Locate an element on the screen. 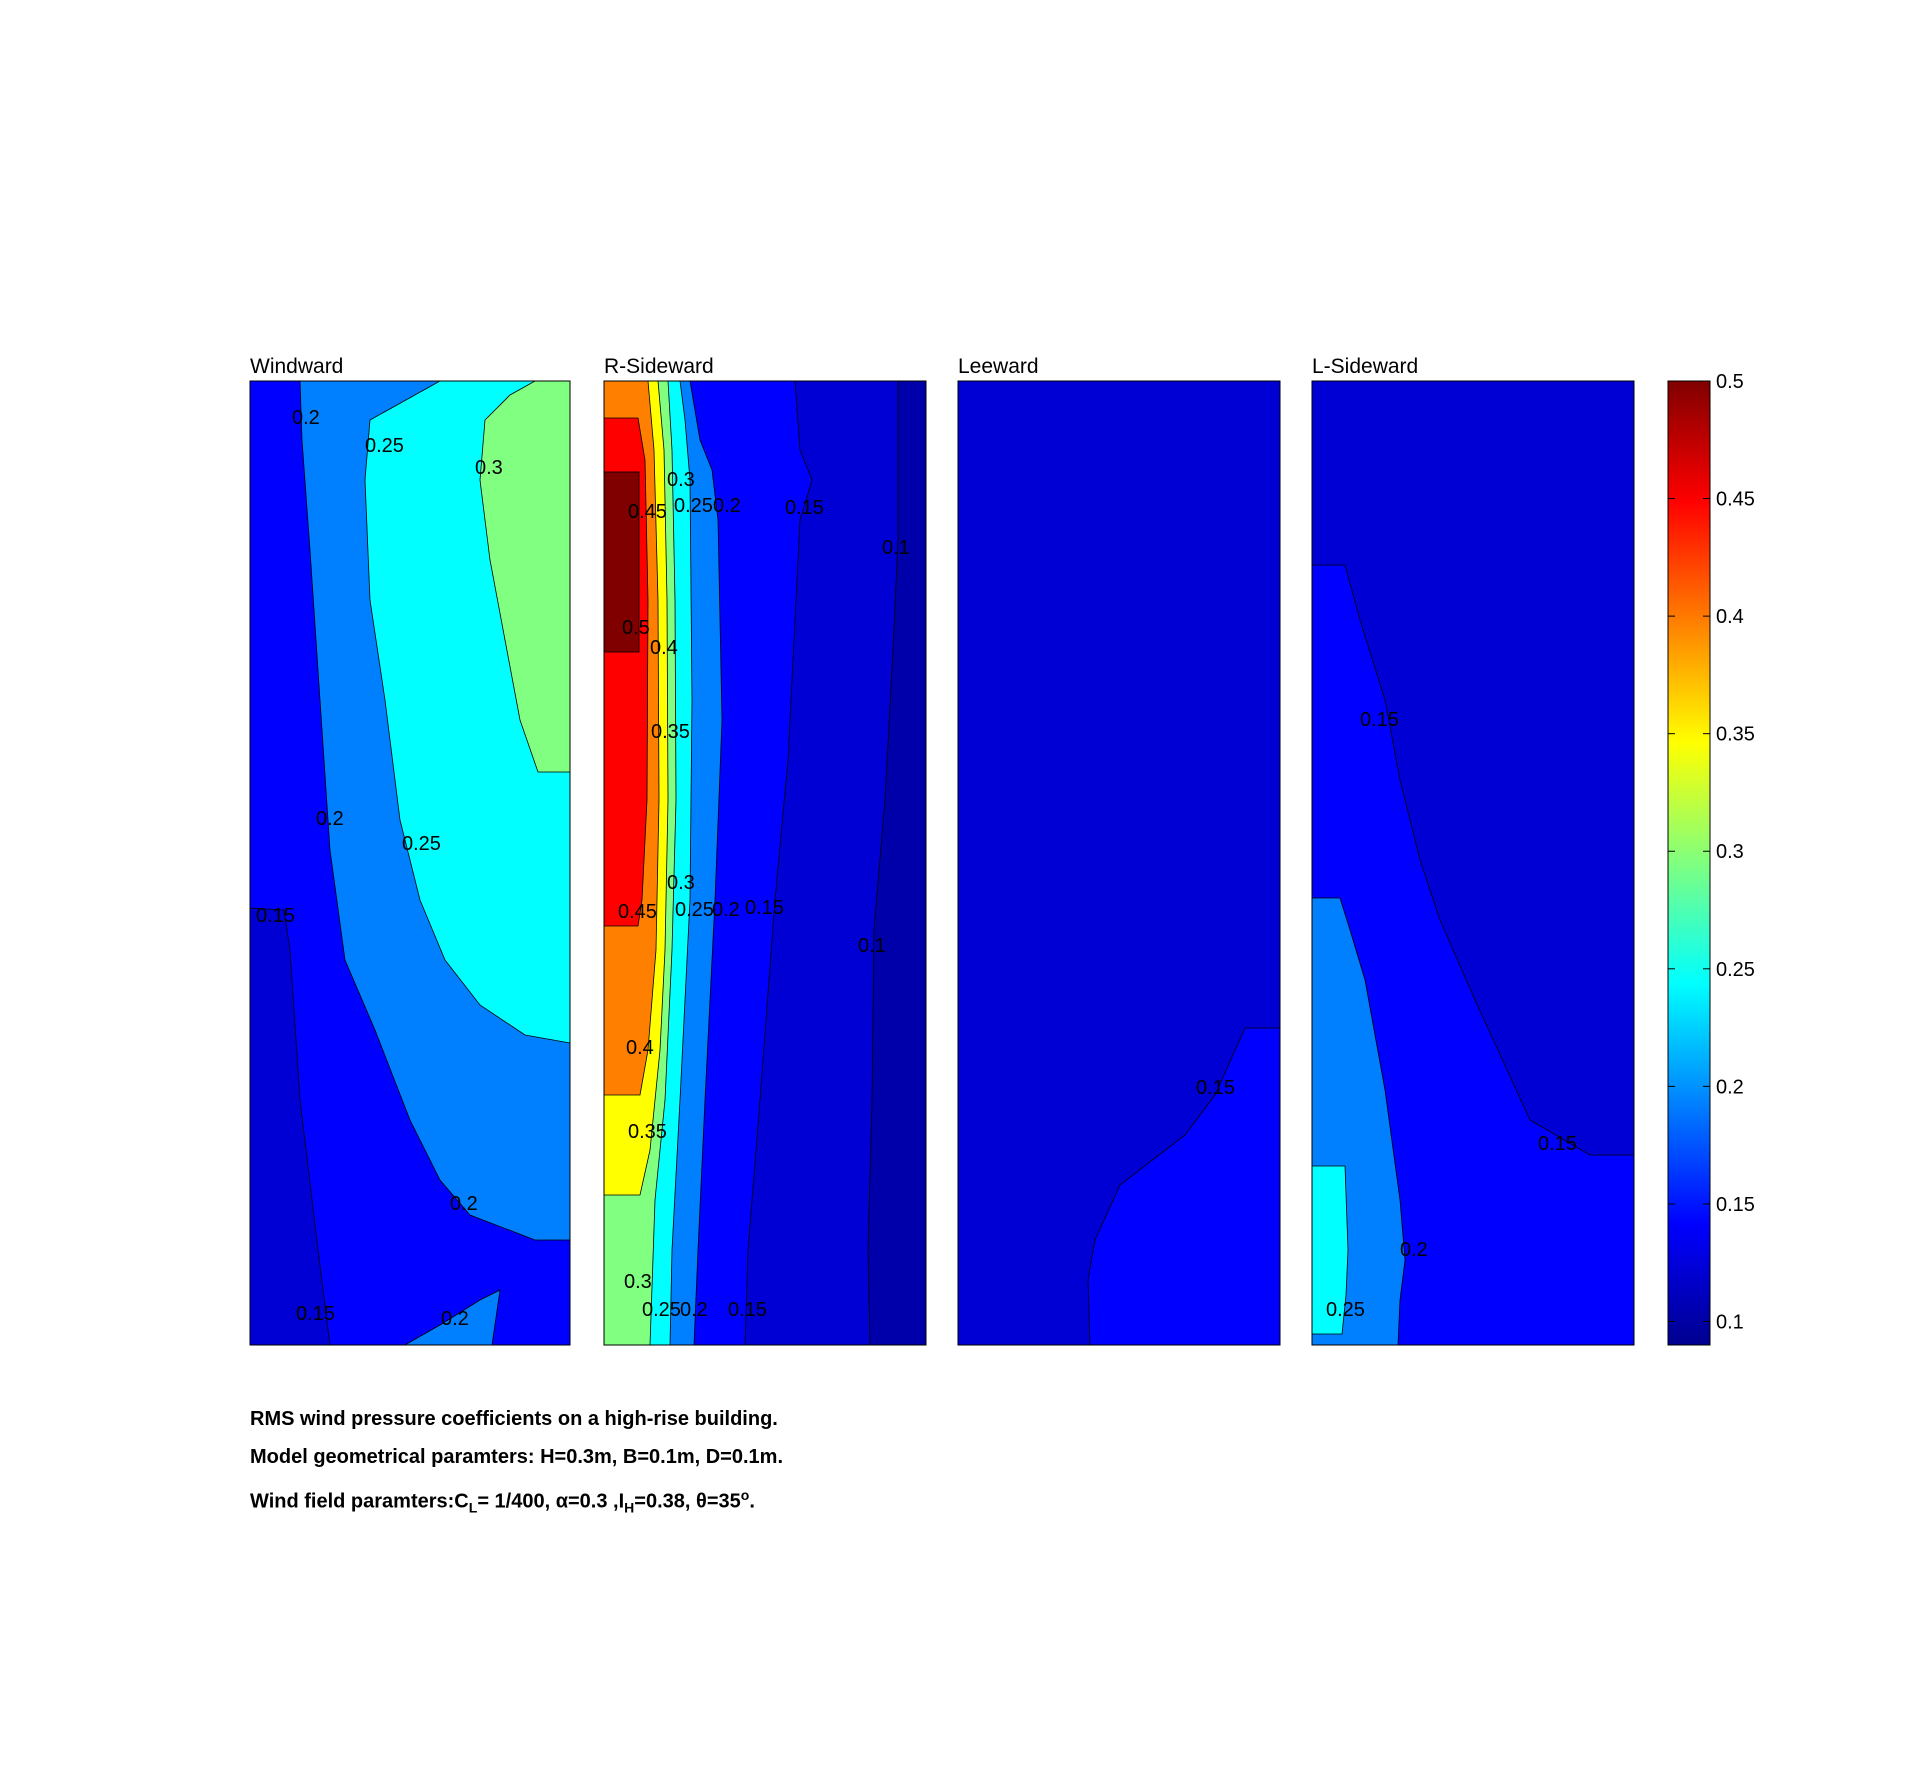 The height and width of the screenshot is (1774, 1908). windward-island-0.2 is located at coordinates (452, 1317).